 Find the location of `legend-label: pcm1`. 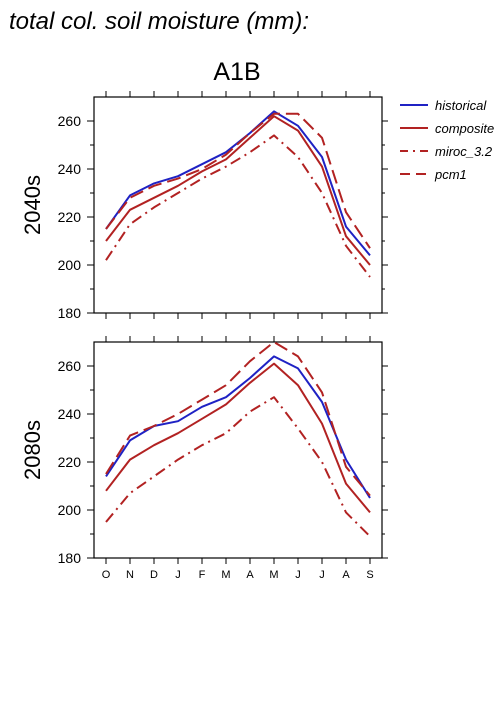

legend-label: pcm1 is located at coordinates (450, 174).